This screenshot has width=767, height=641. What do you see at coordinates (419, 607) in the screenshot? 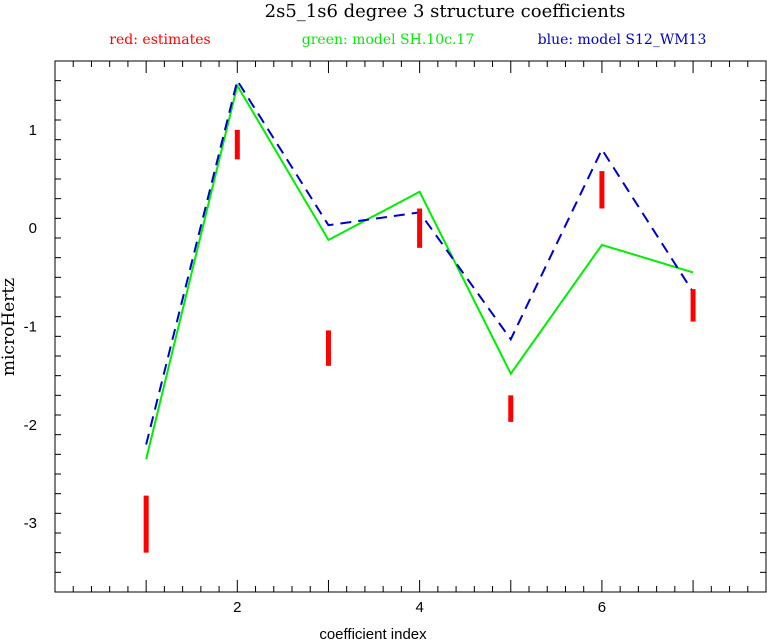
I see `x-tick-label: 4` at bounding box center [419, 607].